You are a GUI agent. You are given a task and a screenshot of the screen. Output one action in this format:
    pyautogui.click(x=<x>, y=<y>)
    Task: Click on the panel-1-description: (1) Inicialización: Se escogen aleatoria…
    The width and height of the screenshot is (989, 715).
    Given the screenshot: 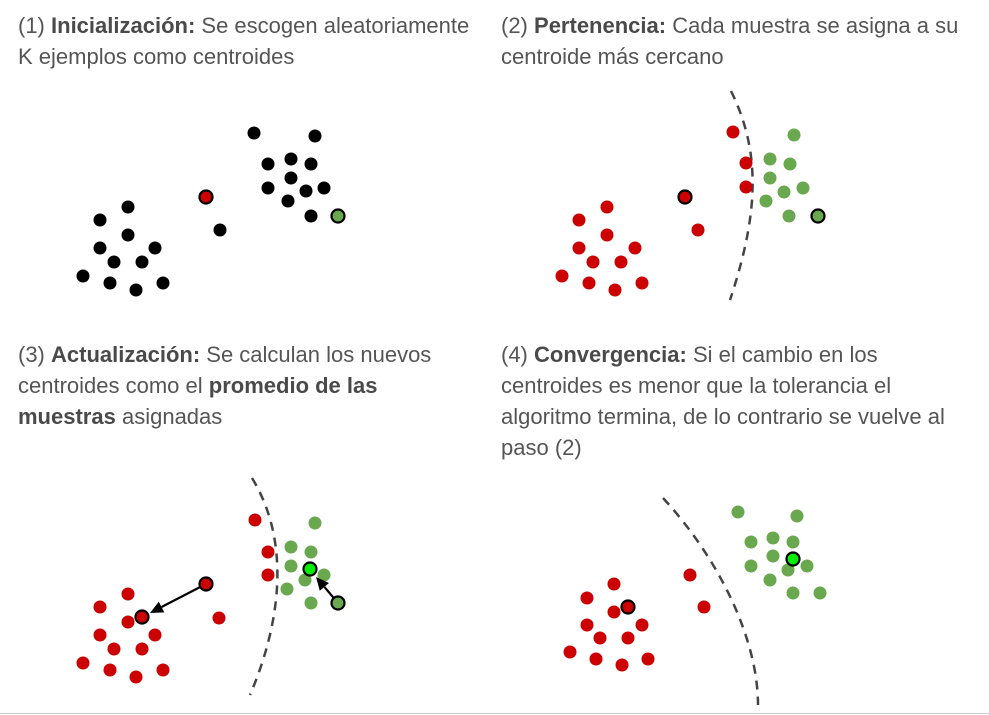 What is the action you would take?
    pyautogui.click(x=248, y=41)
    